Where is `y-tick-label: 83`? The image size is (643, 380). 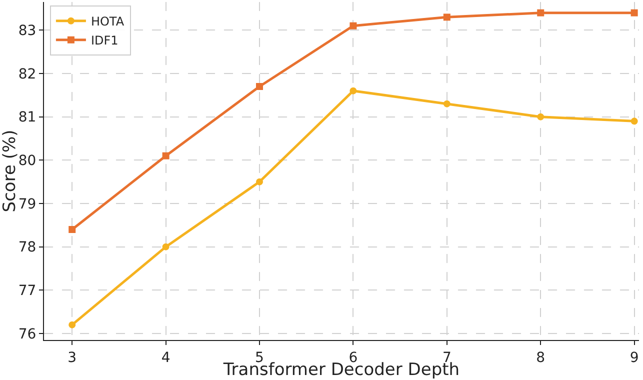 y-tick-label: 83 is located at coordinates (27, 31).